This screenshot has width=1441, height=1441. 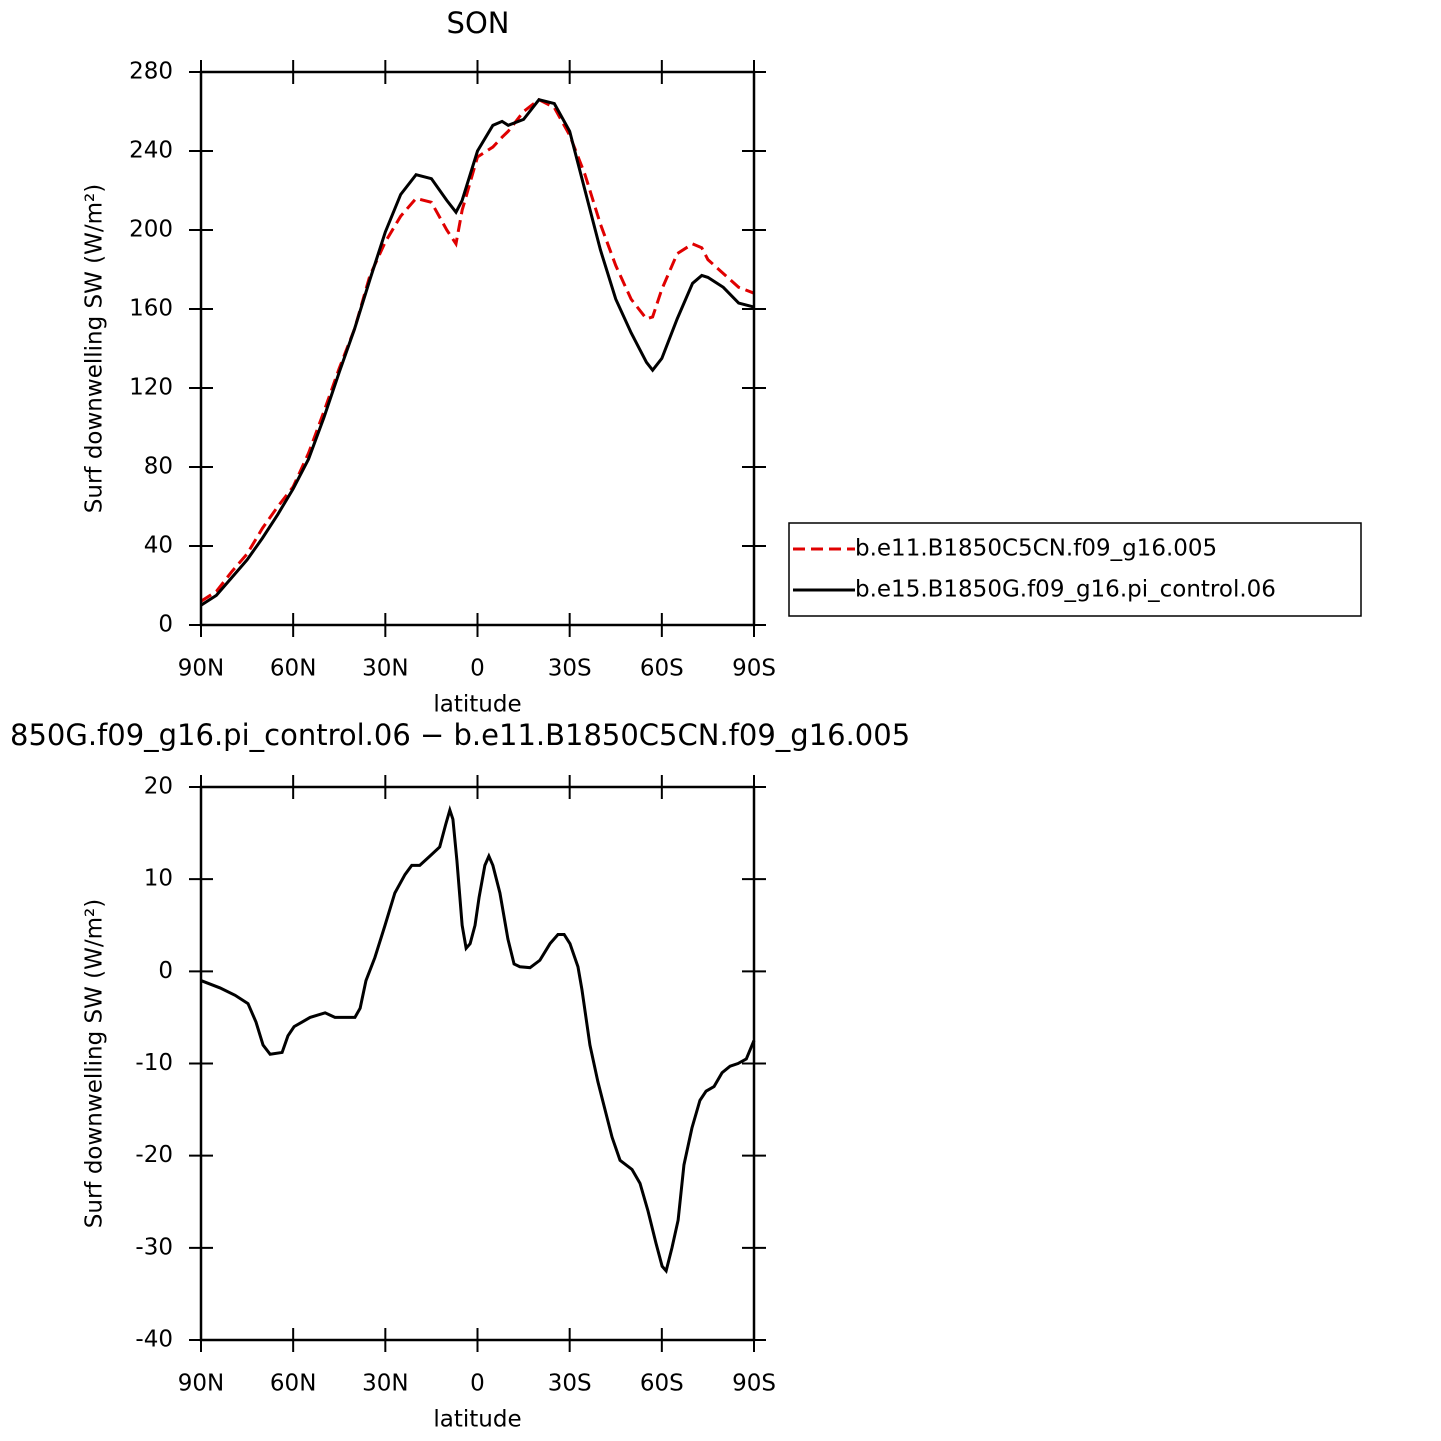 I want to click on y-tick-label: -40, so click(x=154, y=1340).